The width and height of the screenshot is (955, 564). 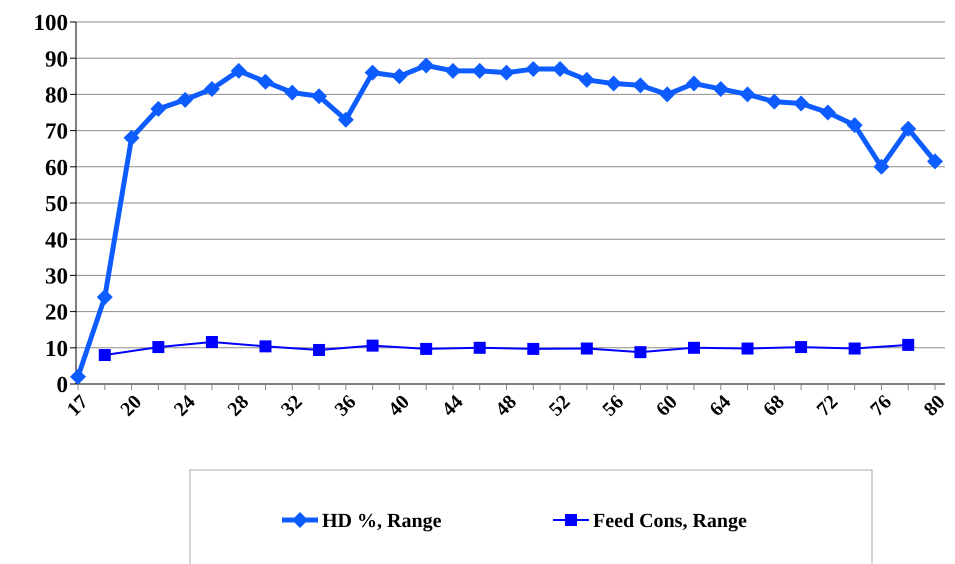 I want to click on x-tick-label: 24, so click(x=185, y=405).